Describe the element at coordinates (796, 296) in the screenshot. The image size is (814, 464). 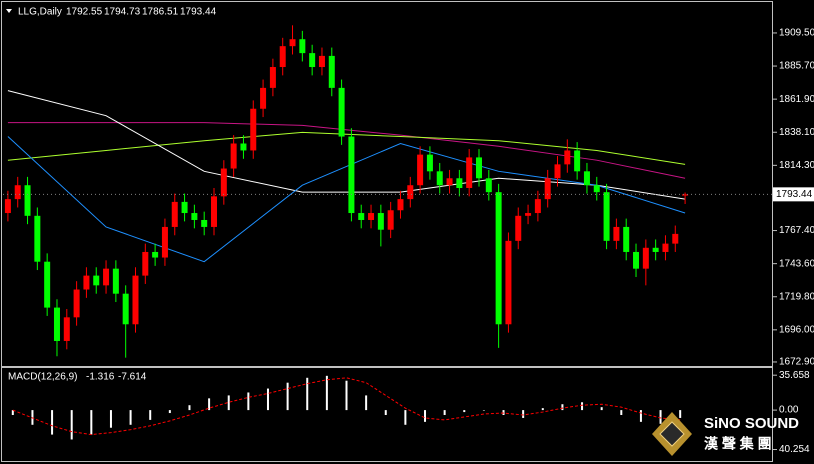
I see `y-tick-label: 1719.80` at that location.